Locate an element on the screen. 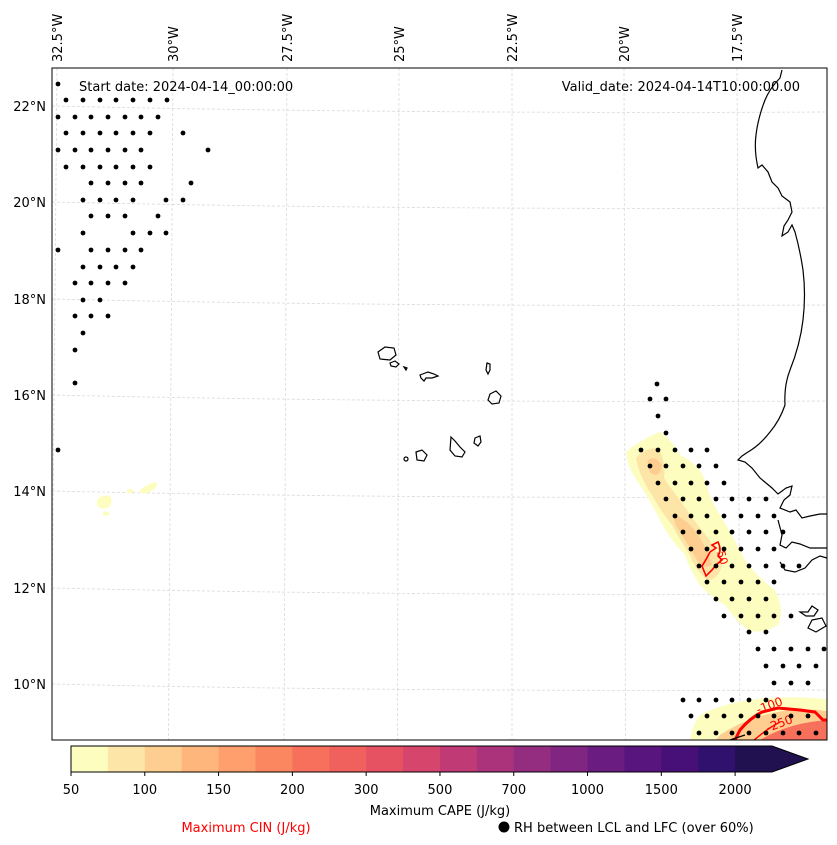  island-fogo is located at coordinates (421, 455).